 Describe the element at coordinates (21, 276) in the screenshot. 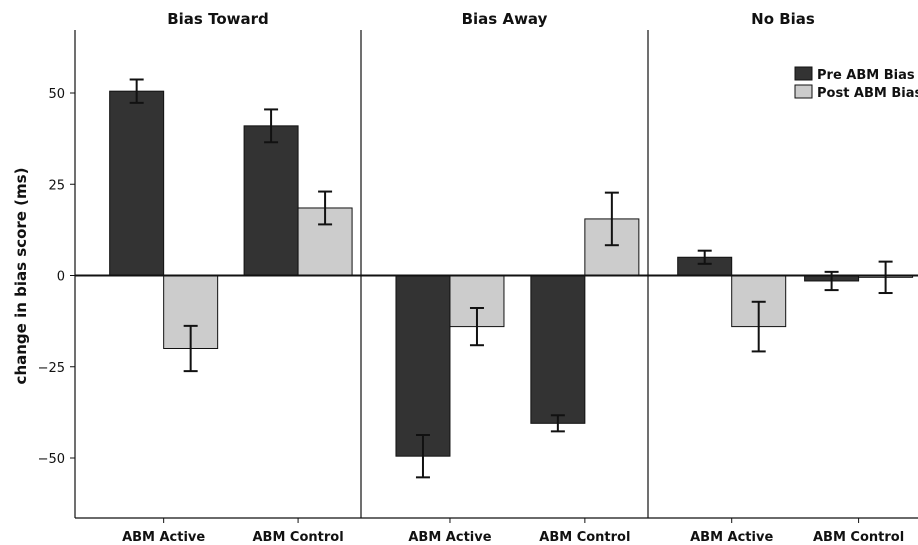

I see `y-axis-label: change in bias score (ms)` at that location.